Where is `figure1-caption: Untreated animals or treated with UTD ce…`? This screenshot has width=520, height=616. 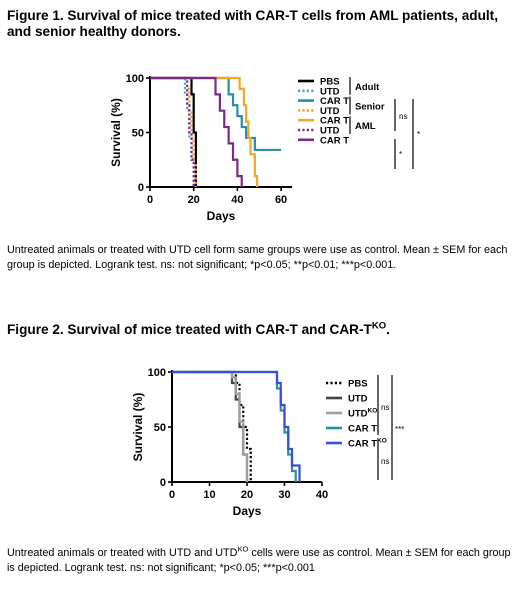 figure1-caption: Untreated animals or treated with UTD ce… is located at coordinates (257, 257).